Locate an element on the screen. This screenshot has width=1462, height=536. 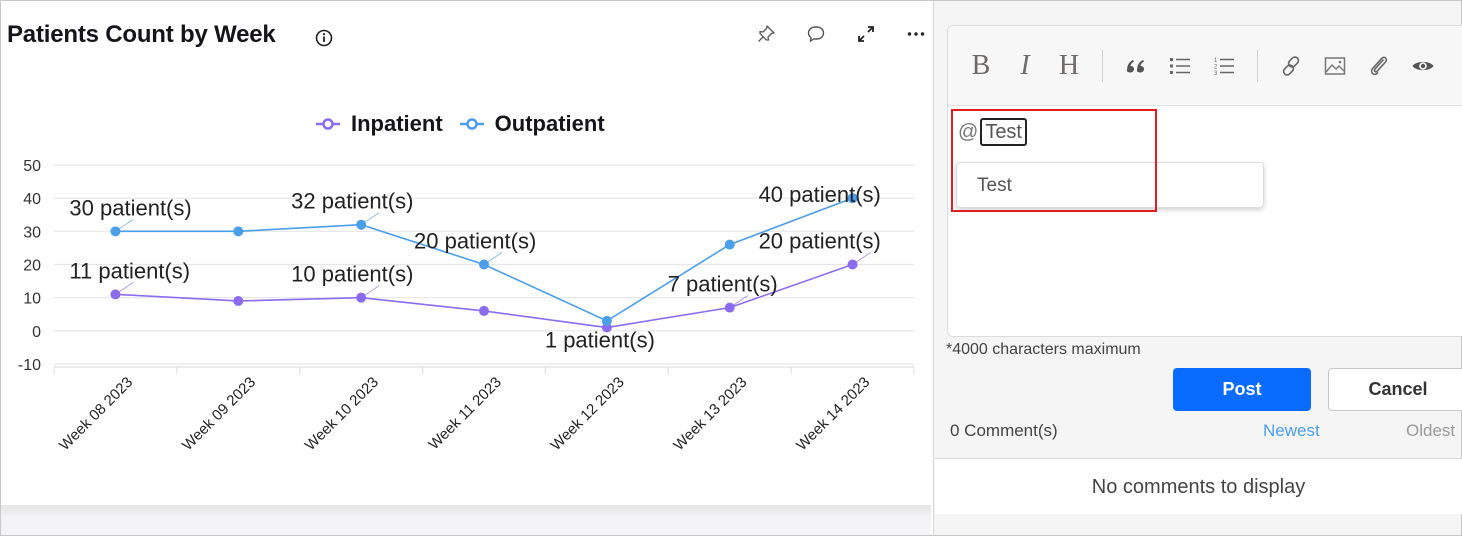
expand-icon is located at coordinates (866, 34).